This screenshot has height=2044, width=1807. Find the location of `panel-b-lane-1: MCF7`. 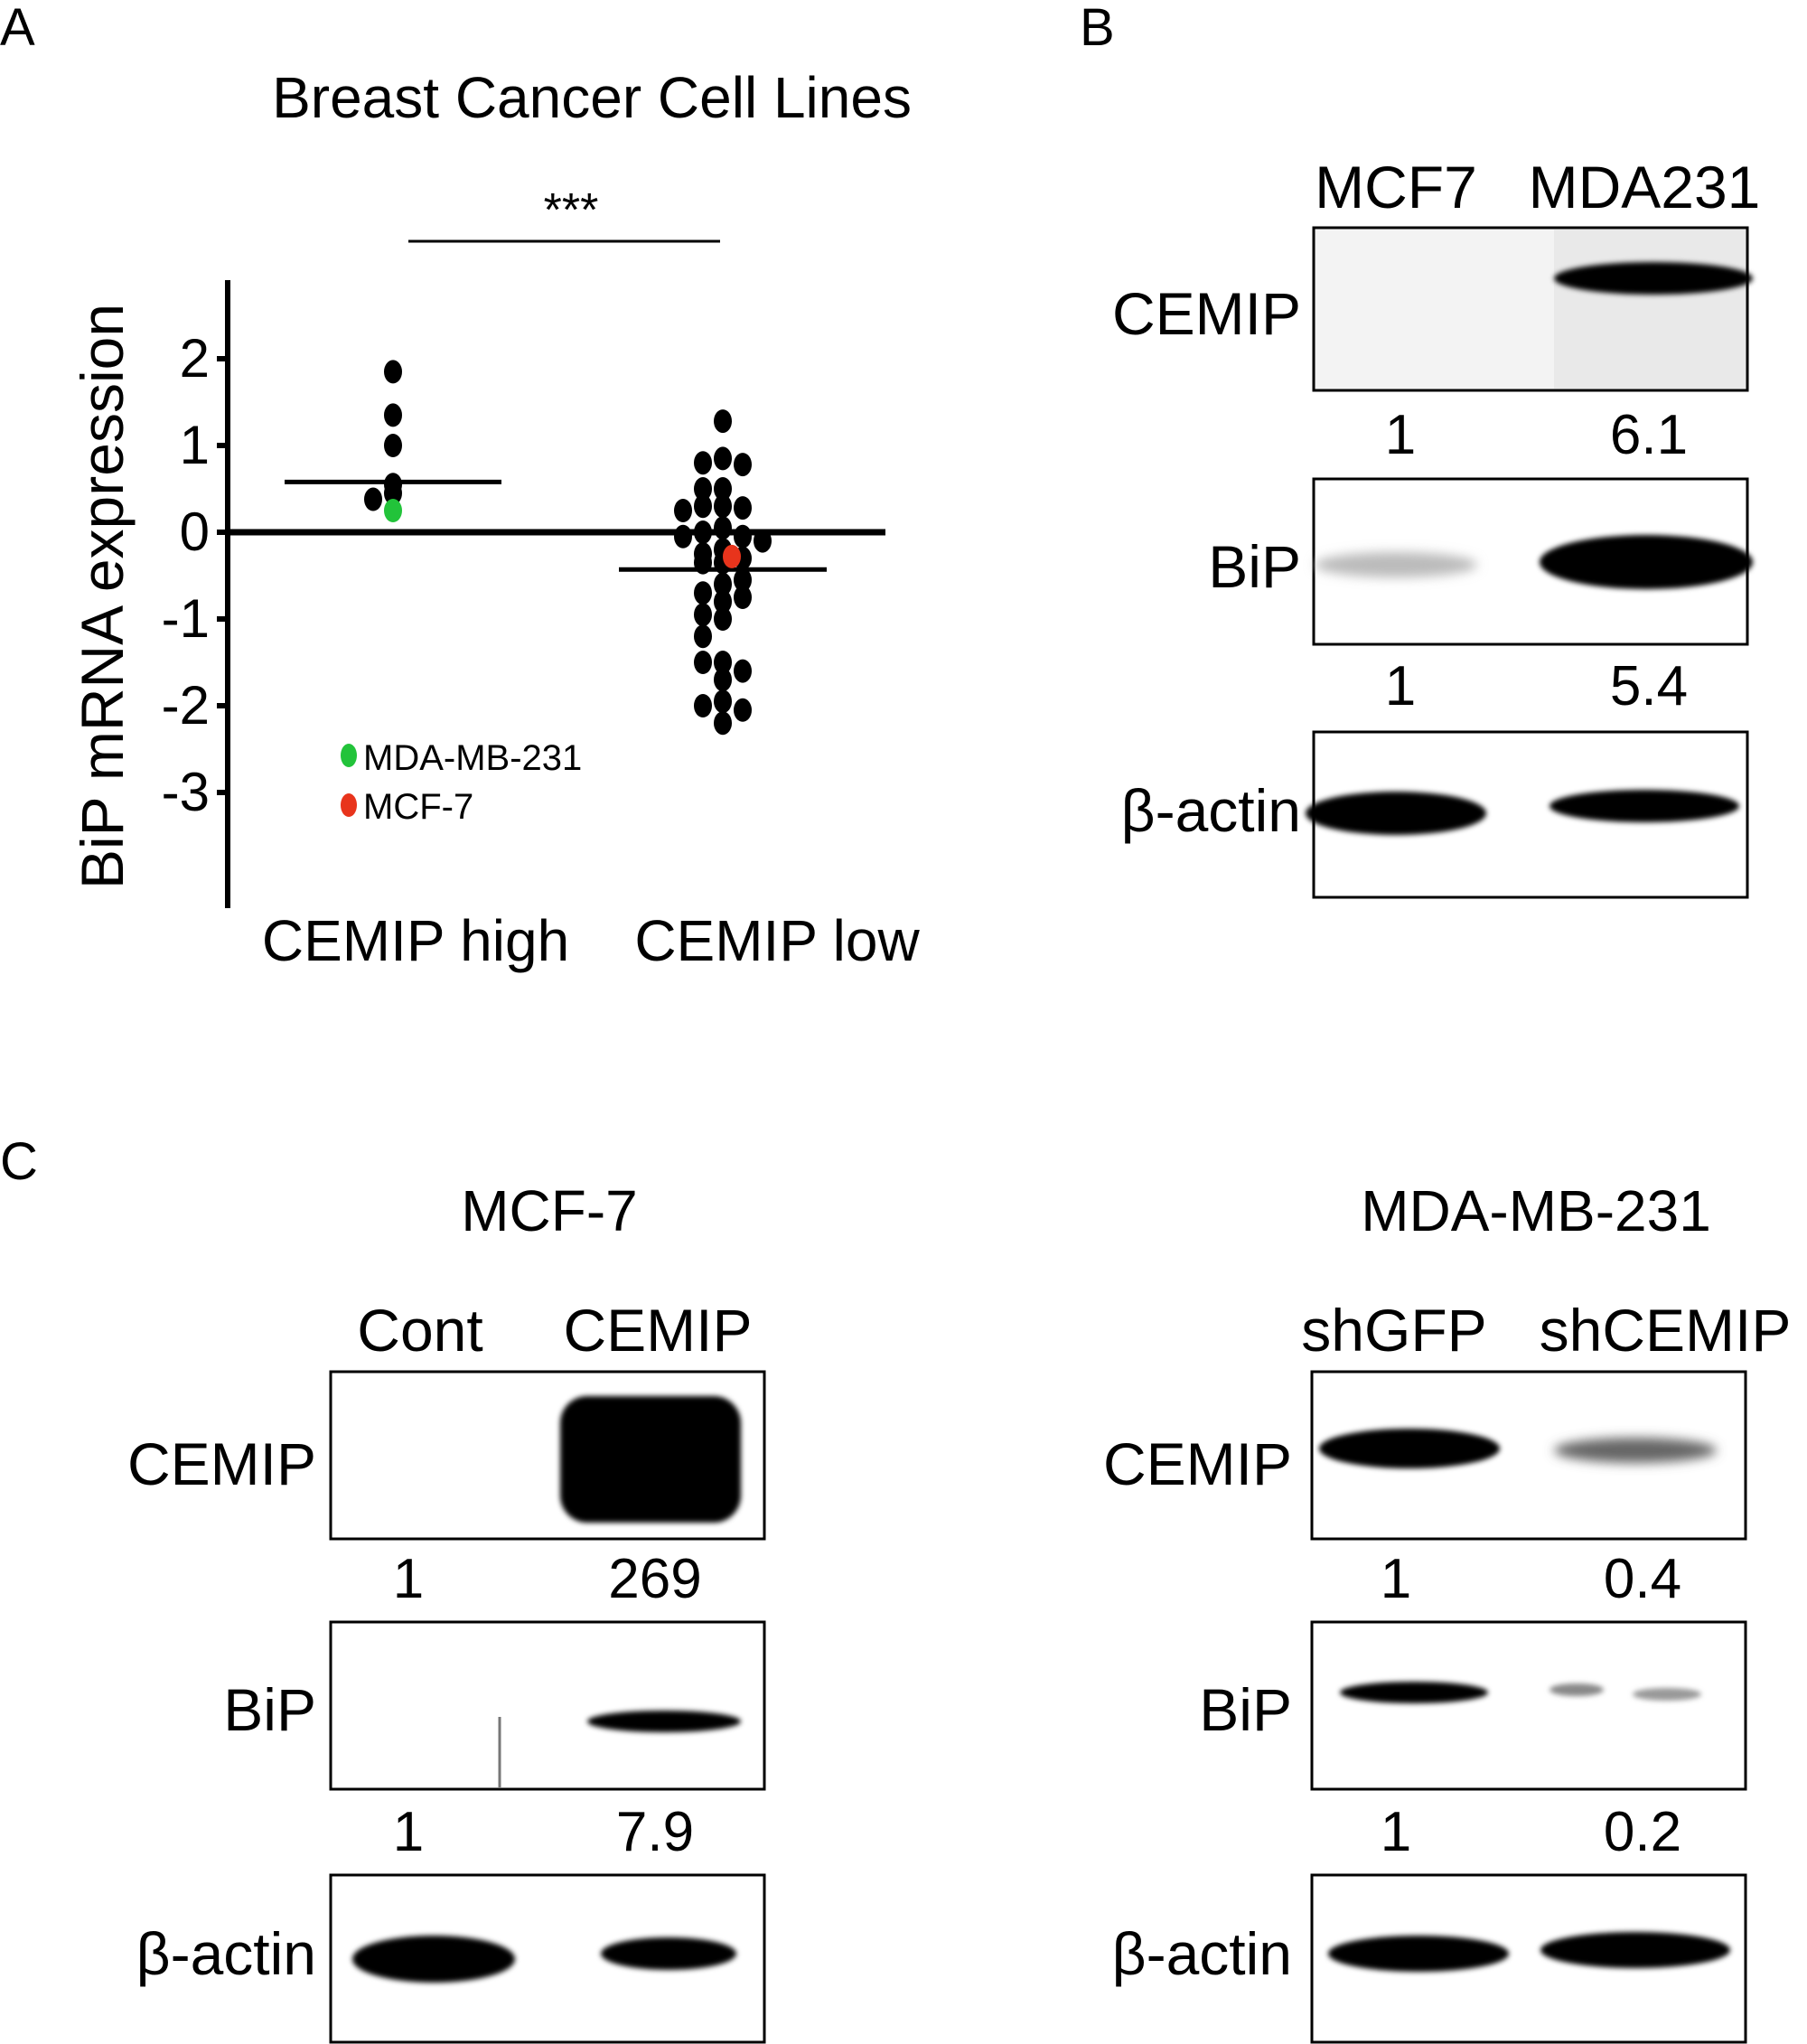

panel-b-lane-1: MCF7 is located at coordinates (1396, 187).